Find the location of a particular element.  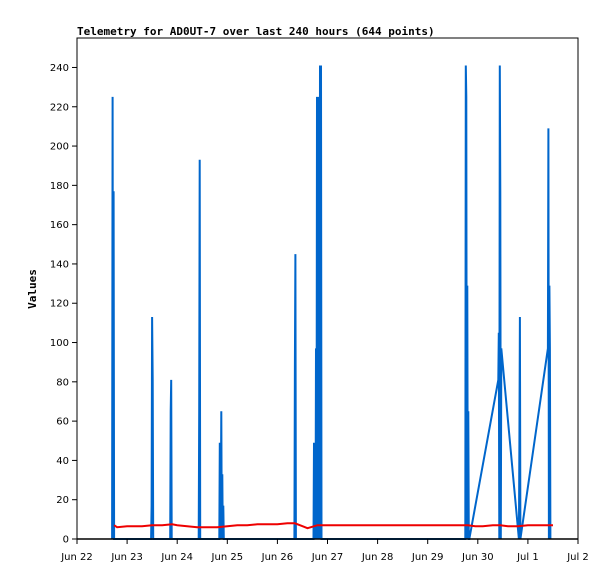

x-tick-label: Jun 24 is located at coordinates (176, 557).